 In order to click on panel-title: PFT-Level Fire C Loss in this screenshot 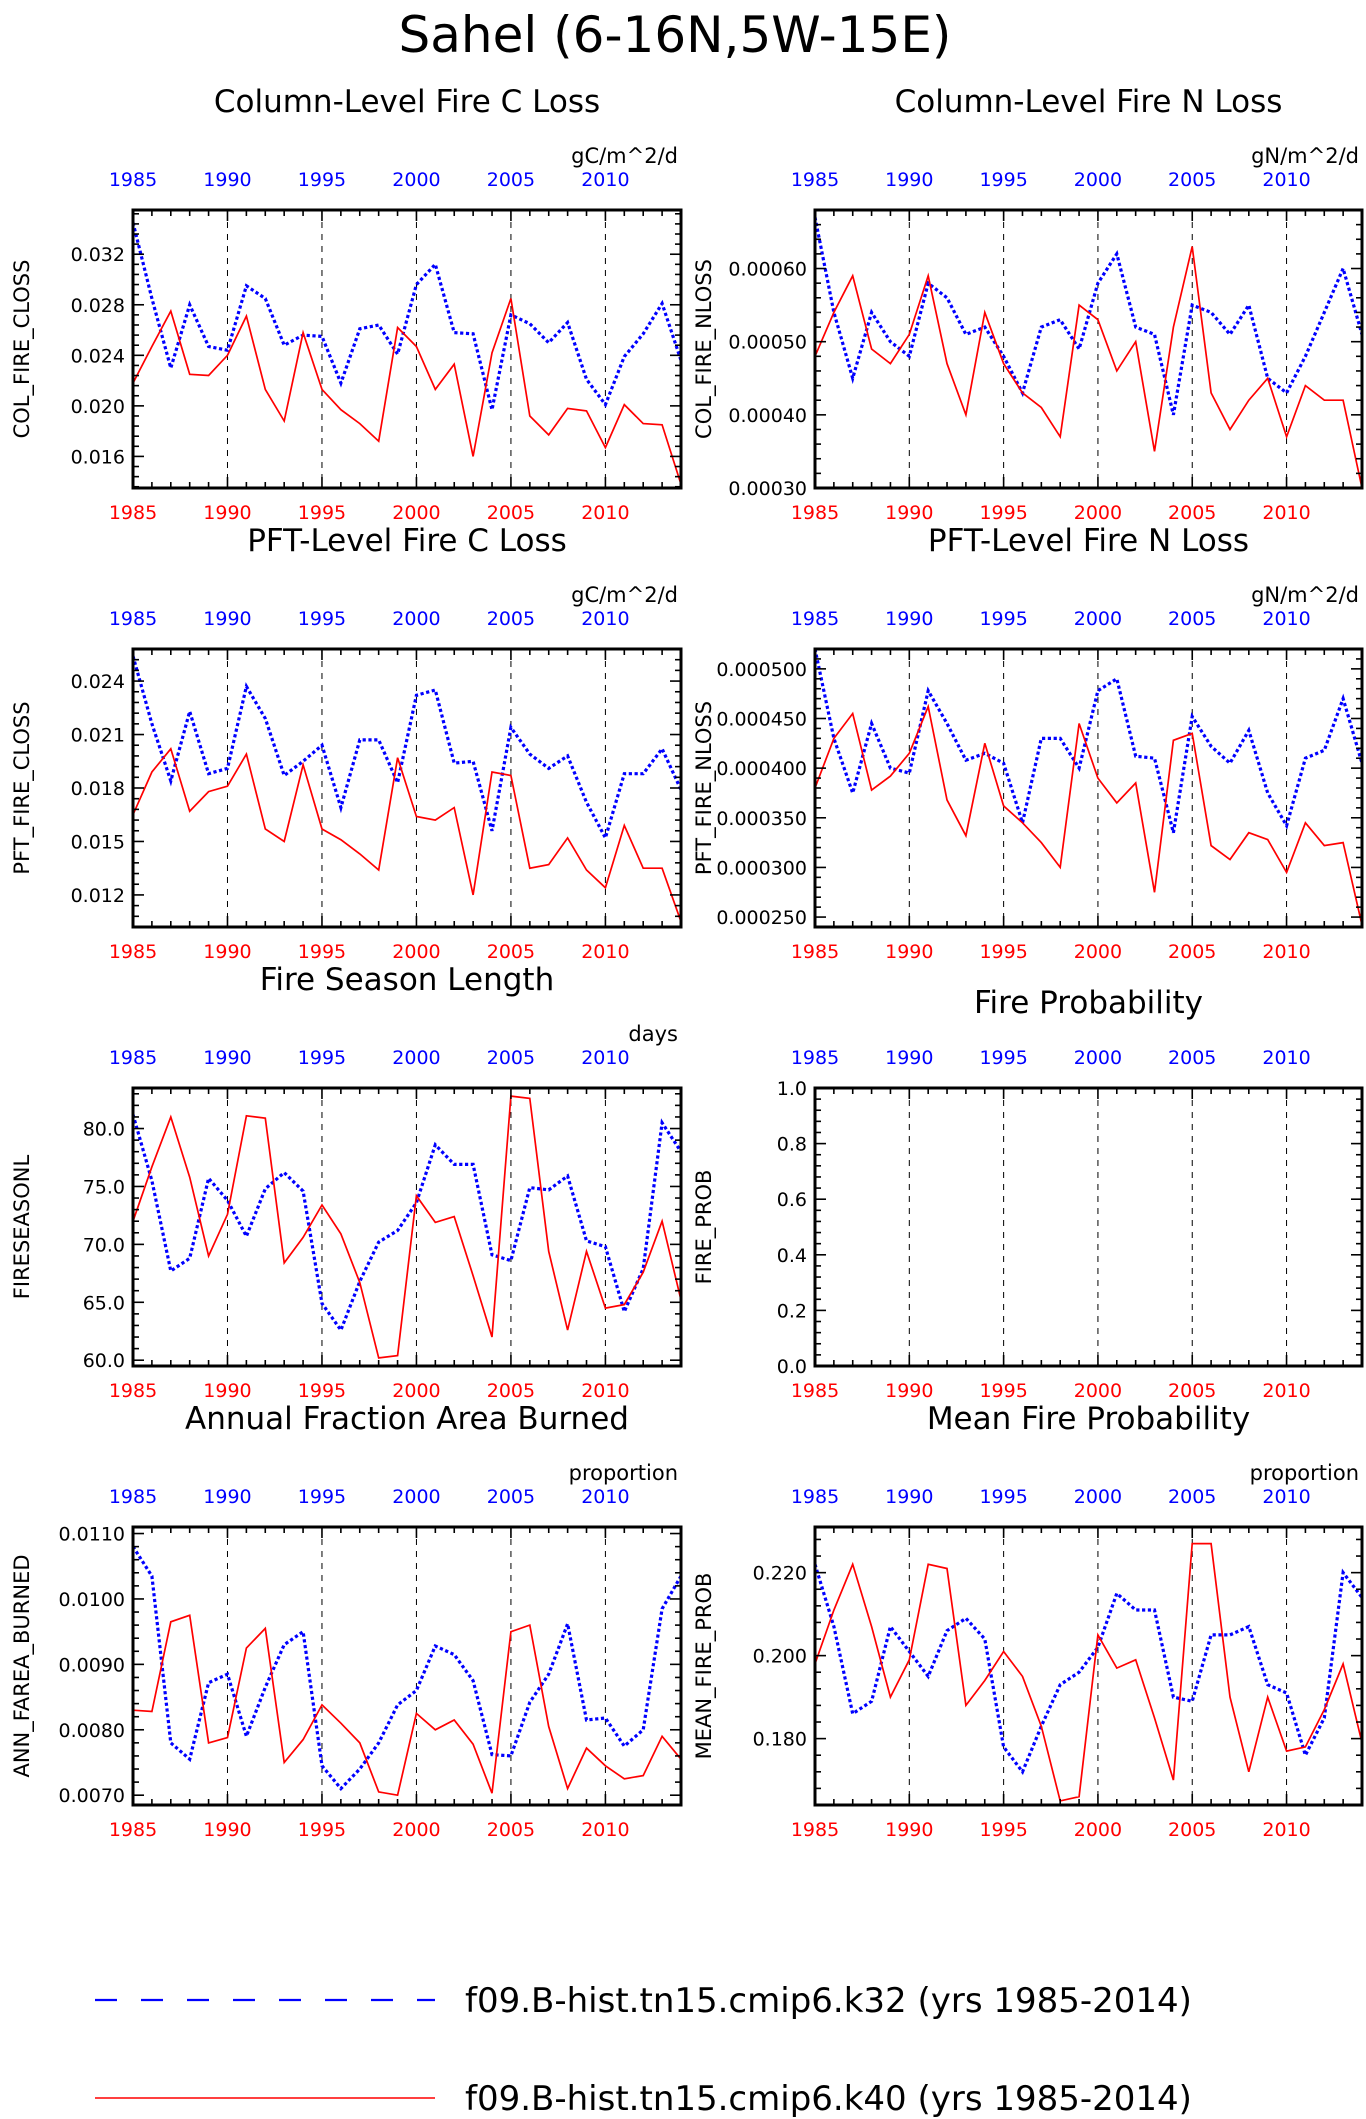, I will do `click(407, 541)`.